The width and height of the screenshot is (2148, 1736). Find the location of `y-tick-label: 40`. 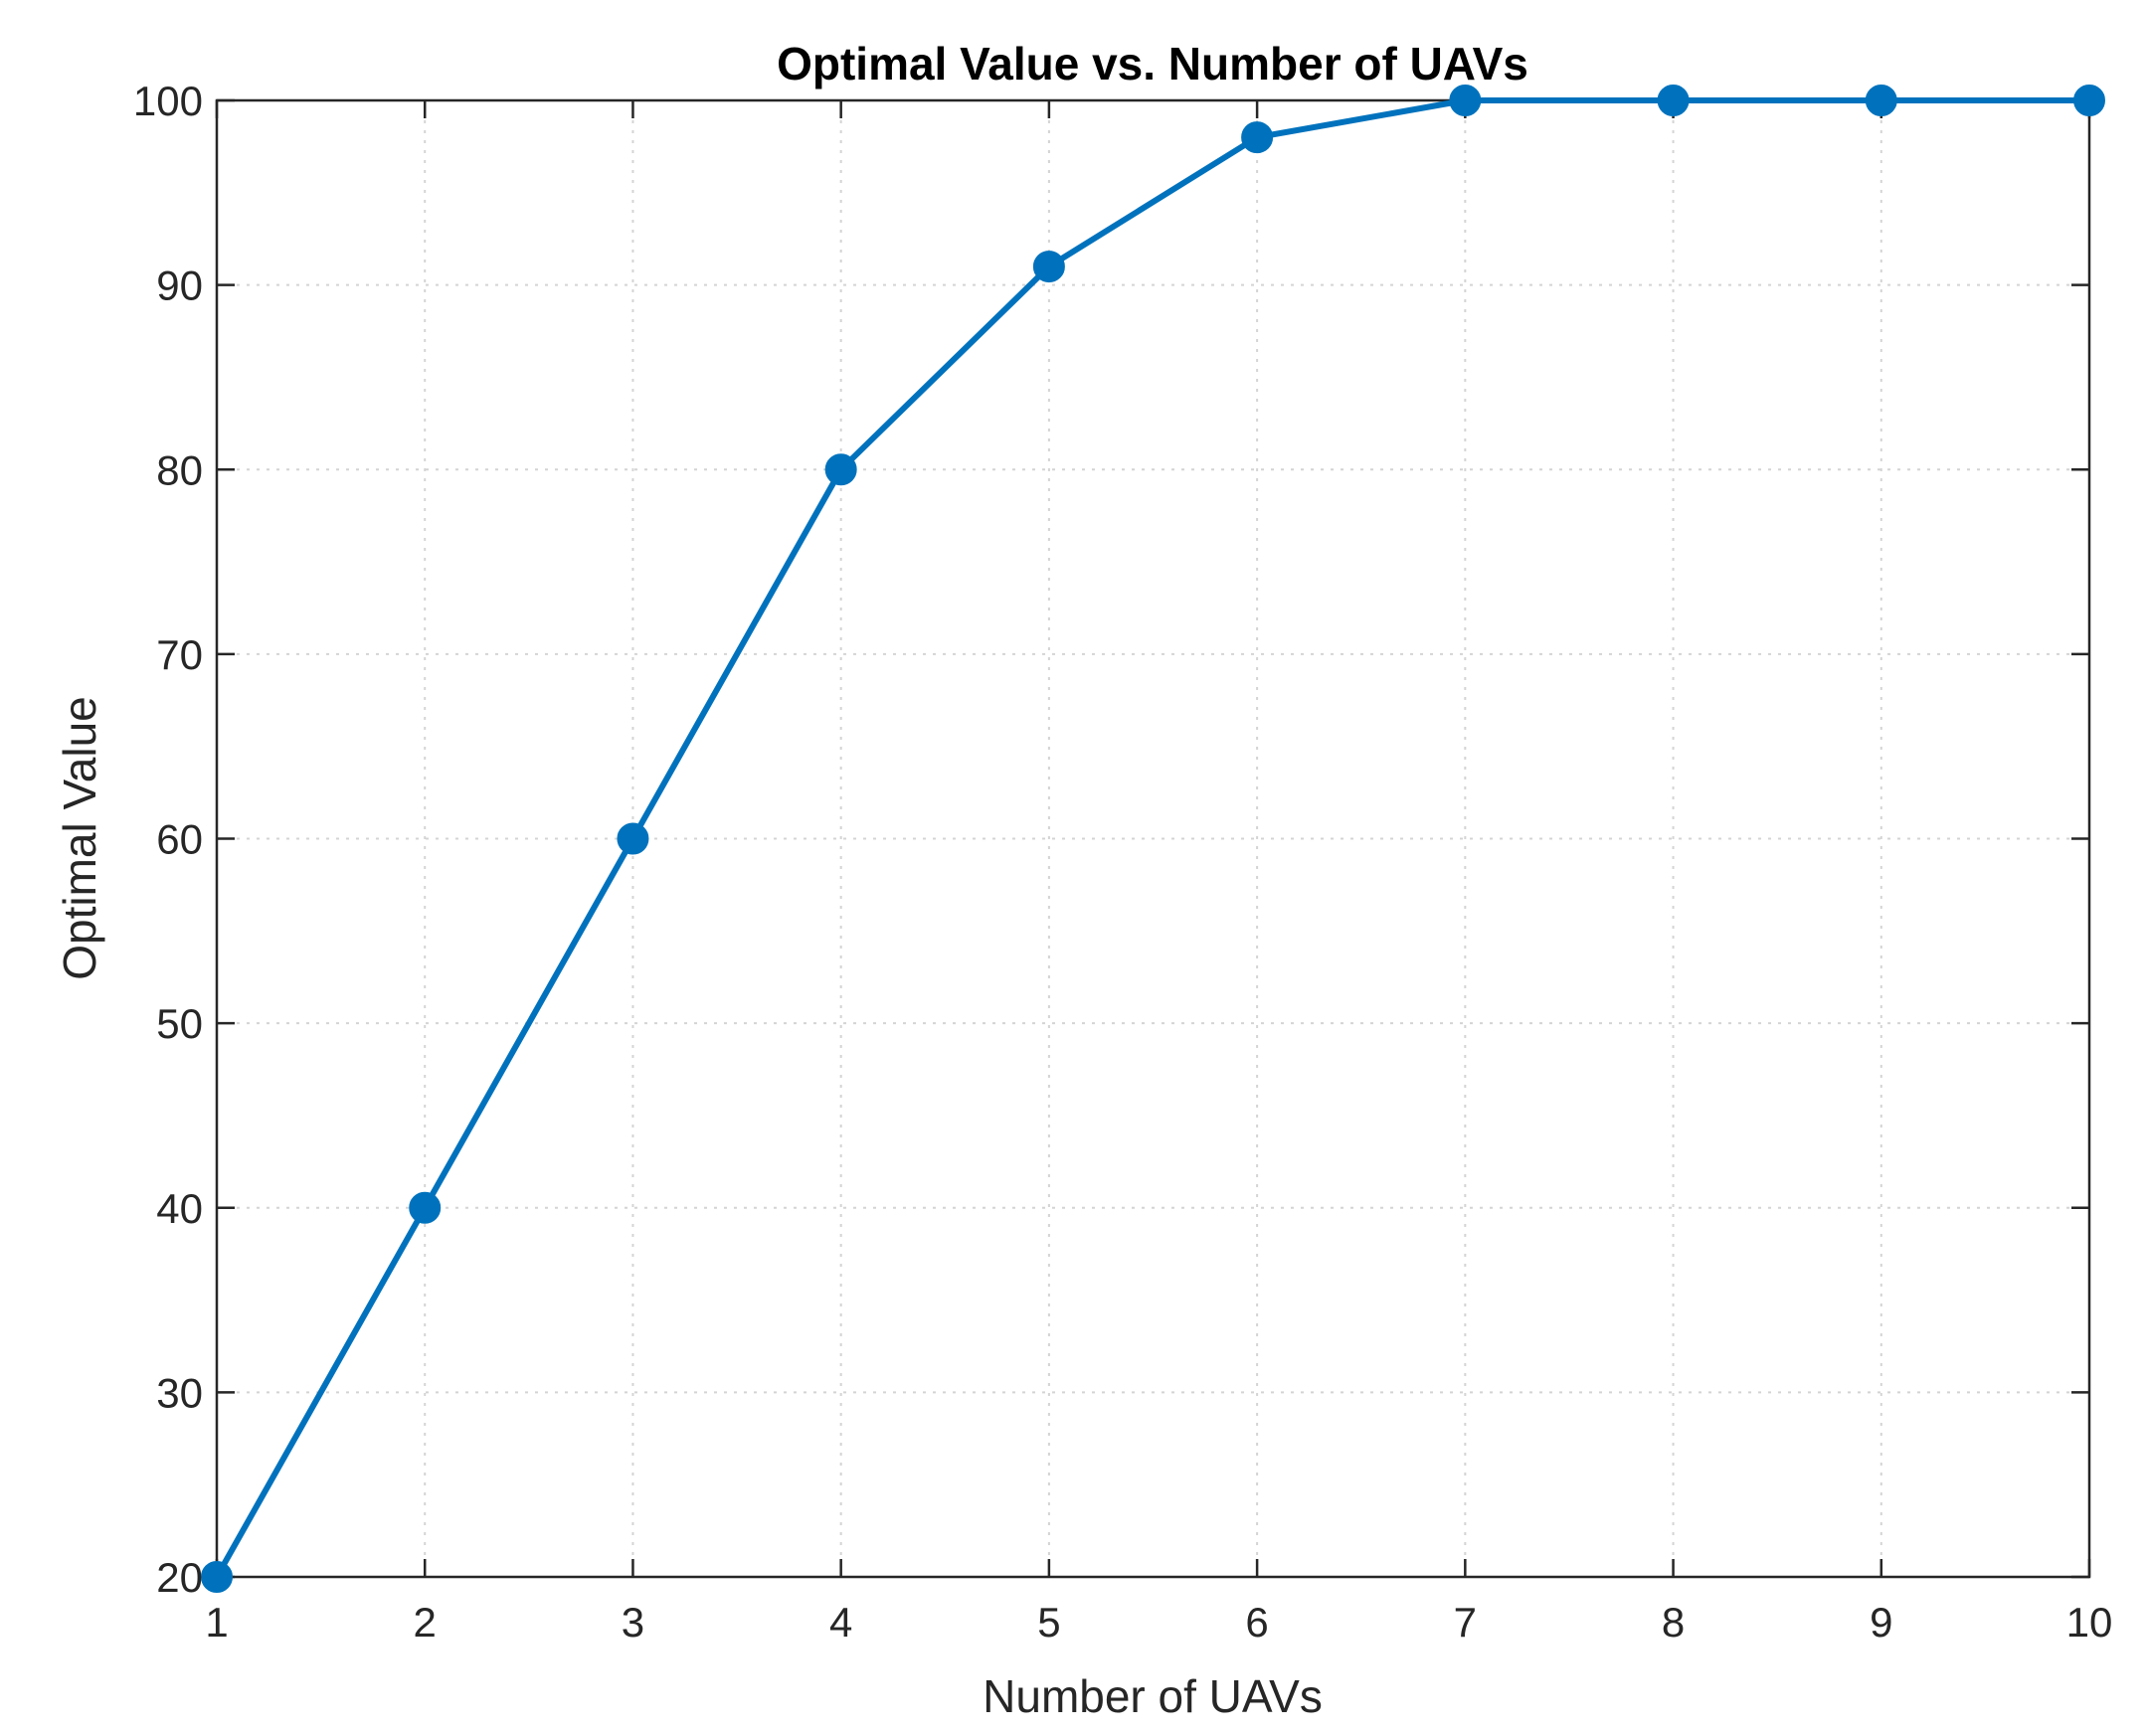

y-tick-label: 40 is located at coordinates (180, 1208).